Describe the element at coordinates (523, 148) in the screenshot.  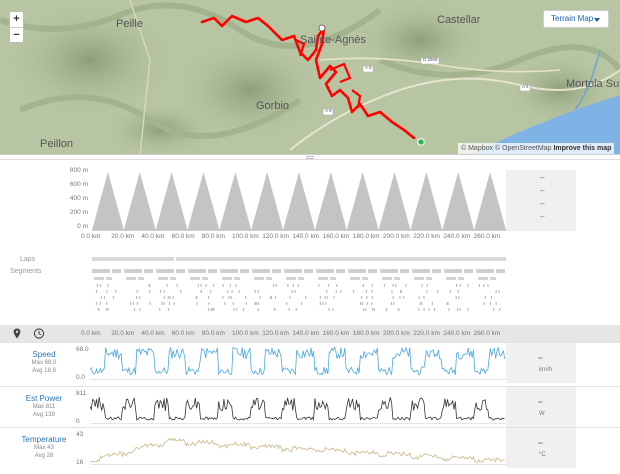
I see `osm-credit-link: © OpenStreetMap` at that location.